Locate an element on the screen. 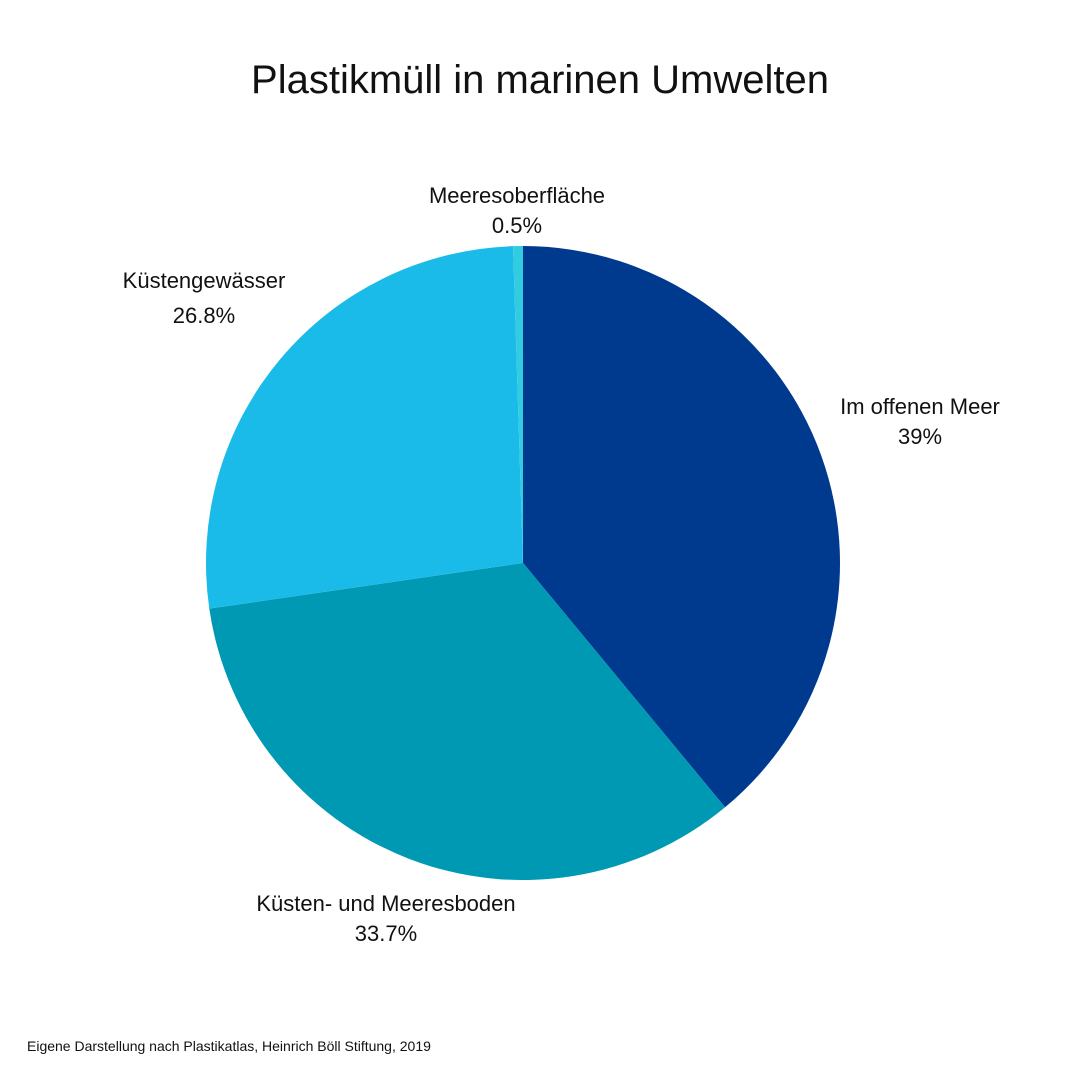  value-meeresoberflaeche: 0.5% is located at coordinates (517, 225).